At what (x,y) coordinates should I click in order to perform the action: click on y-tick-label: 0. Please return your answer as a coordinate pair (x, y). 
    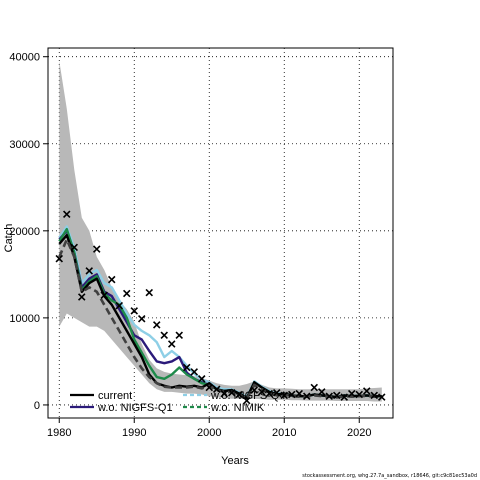
    Looking at the image, I should click on (37, 406).